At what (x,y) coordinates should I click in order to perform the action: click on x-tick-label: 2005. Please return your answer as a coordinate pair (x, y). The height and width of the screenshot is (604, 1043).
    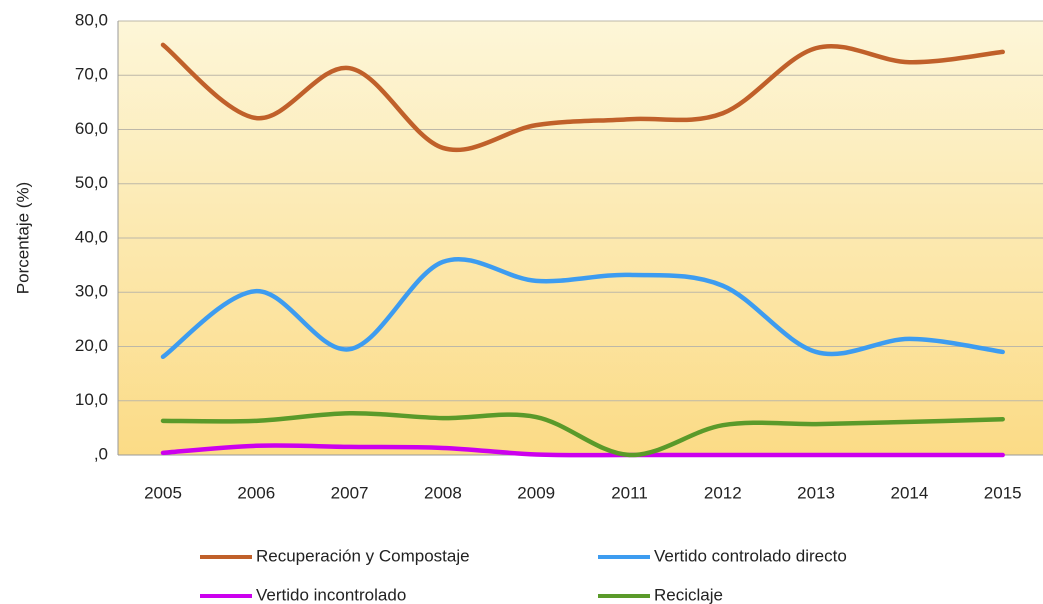
    Looking at the image, I should click on (163, 492).